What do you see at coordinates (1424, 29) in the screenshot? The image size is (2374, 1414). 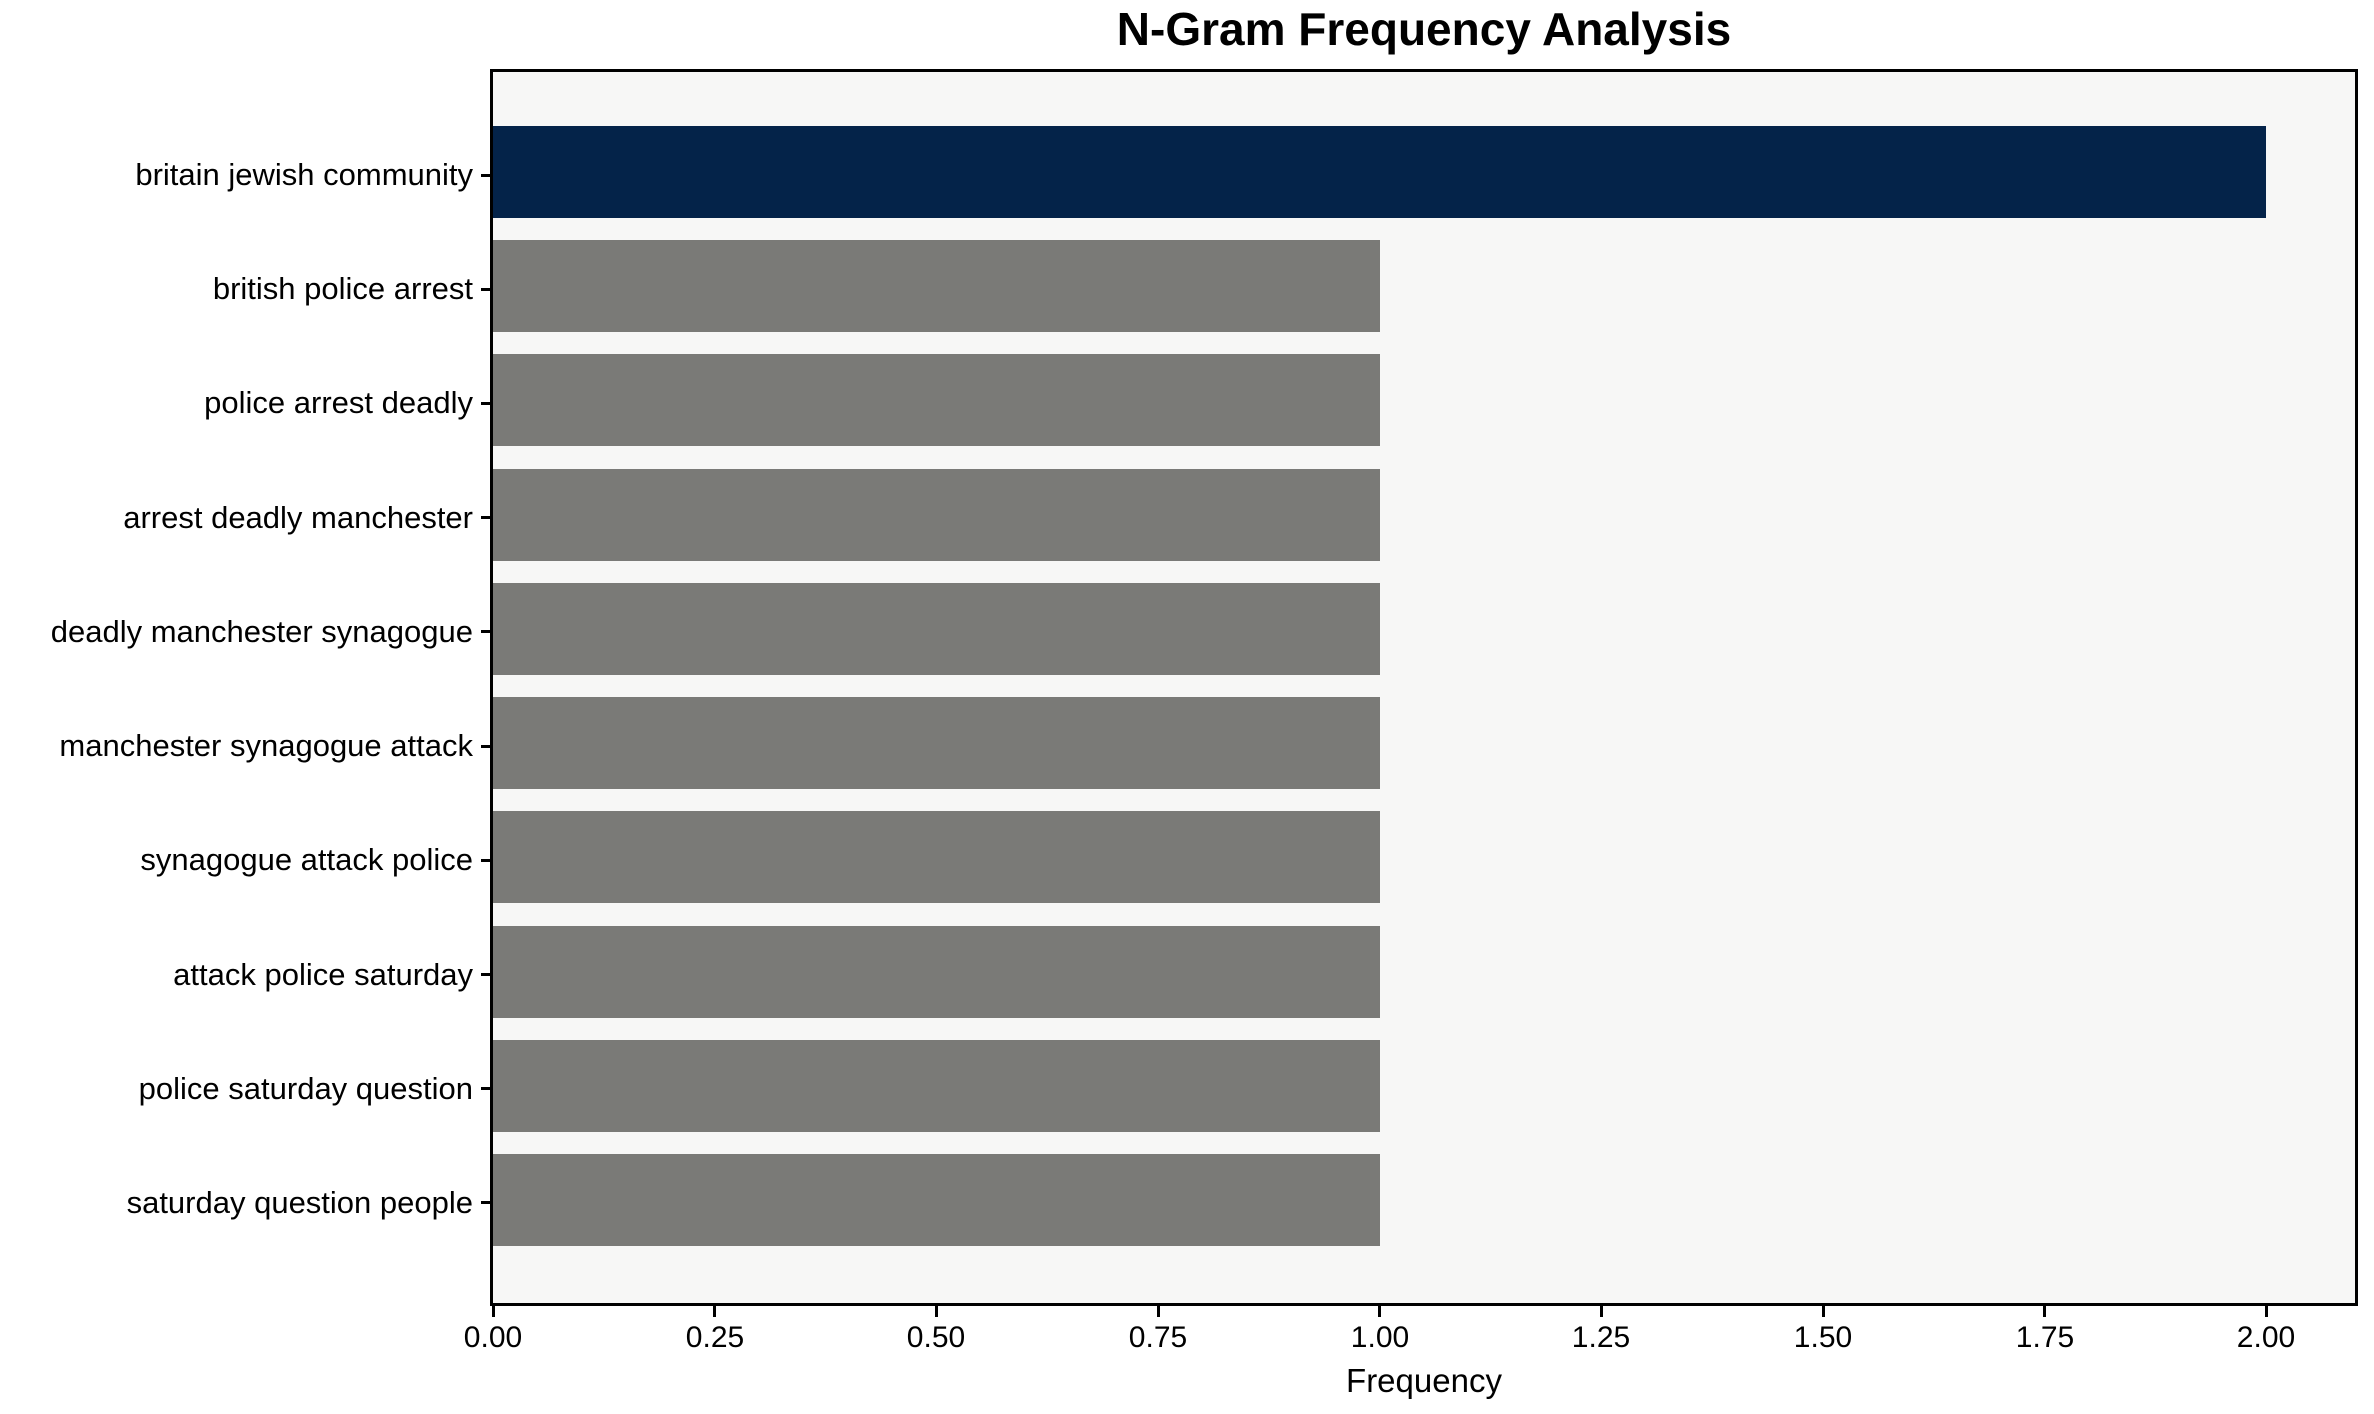 I see `chart-title: N-Gram Frequency Analysis` at bounding box center [1424, 29].